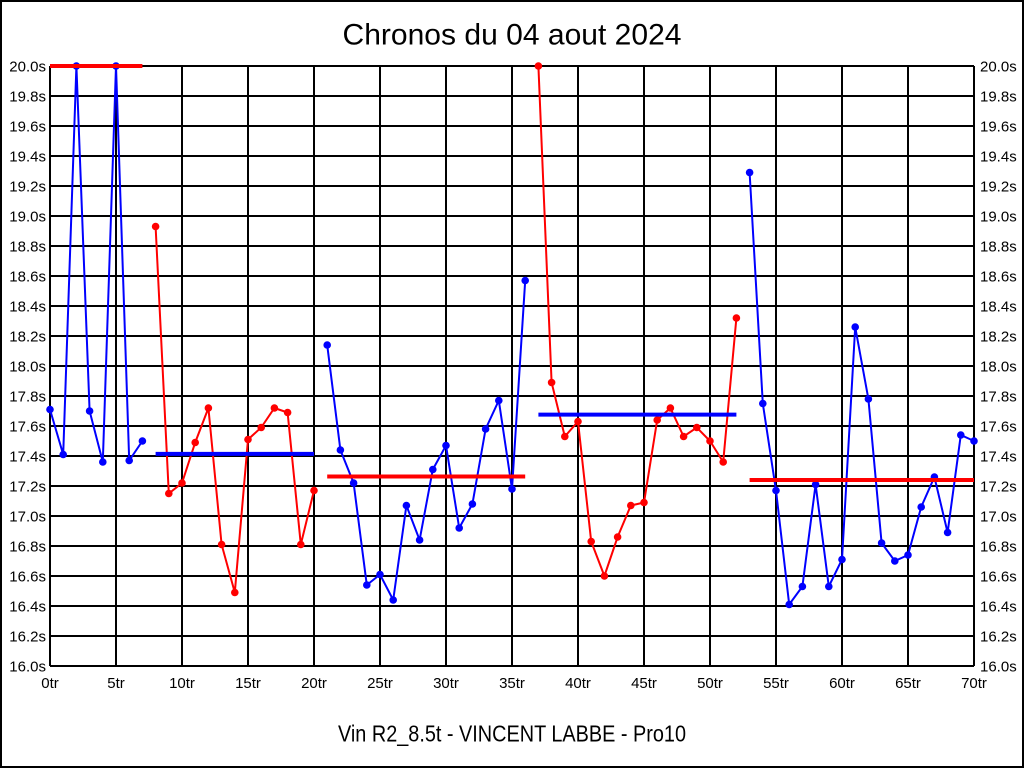 Image resolution: width=1024 pixels, height=773 pixels. I want to click on svg-text: 35tr, so click(512, 683).